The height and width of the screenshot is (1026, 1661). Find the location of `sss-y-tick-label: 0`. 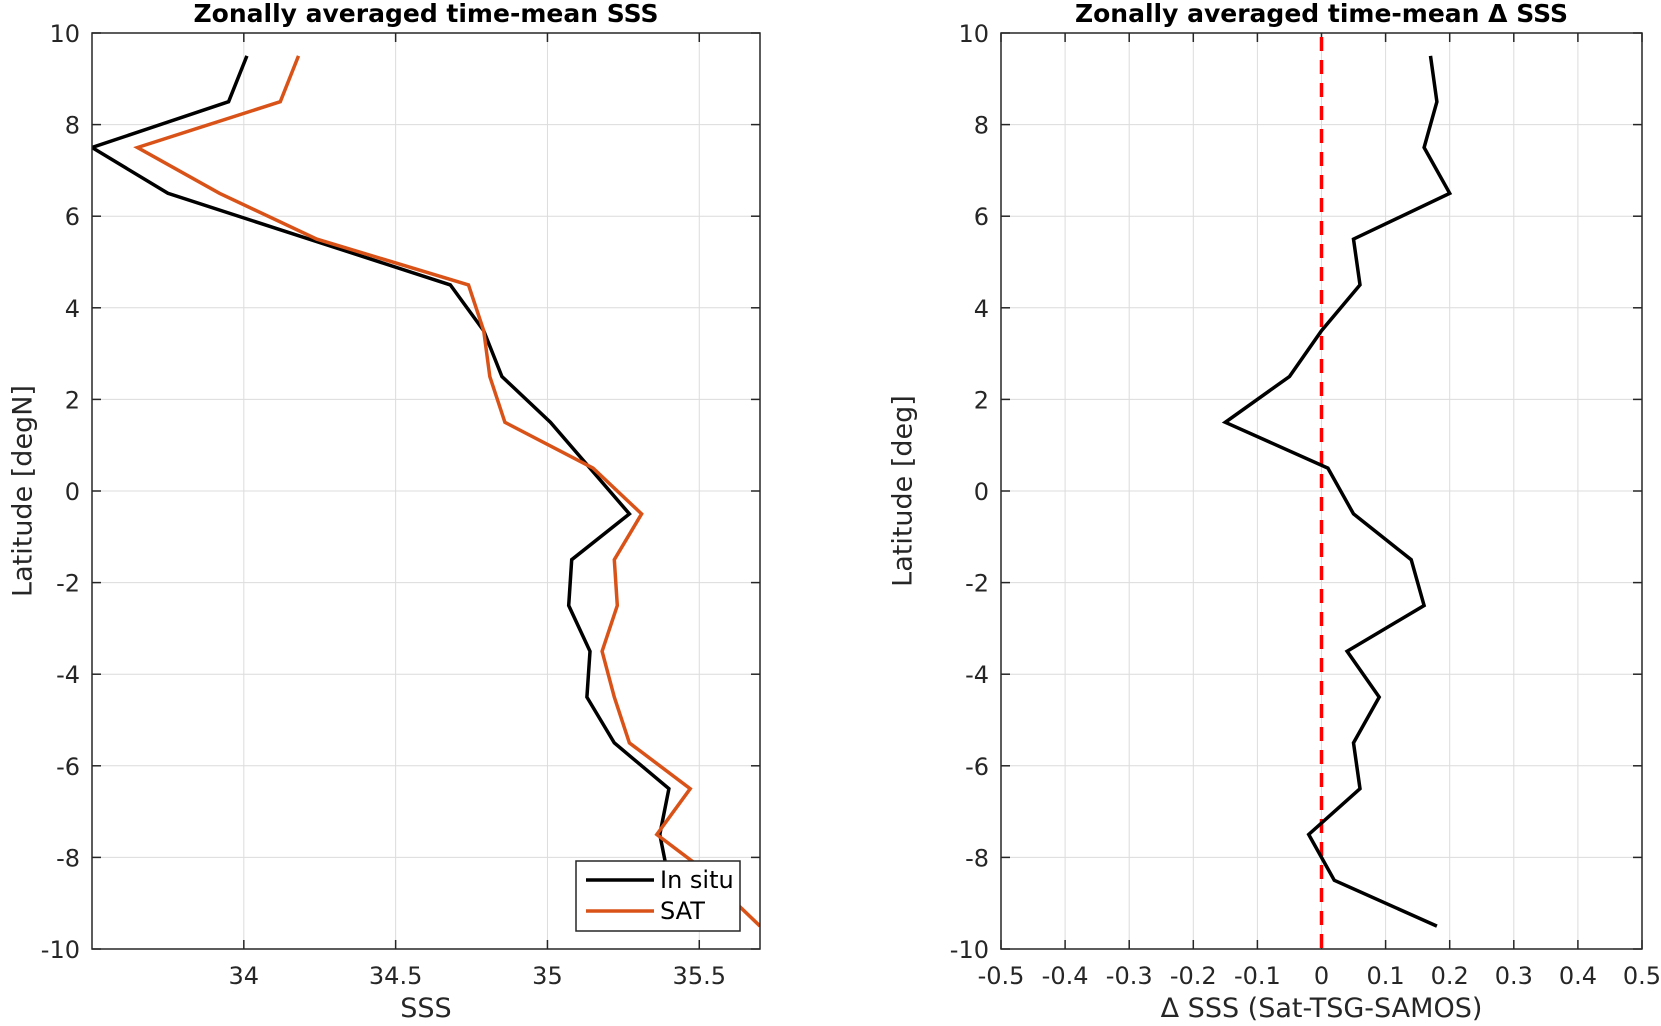

sss-y-tick-label: 0 is located at coordinates (72, 492).